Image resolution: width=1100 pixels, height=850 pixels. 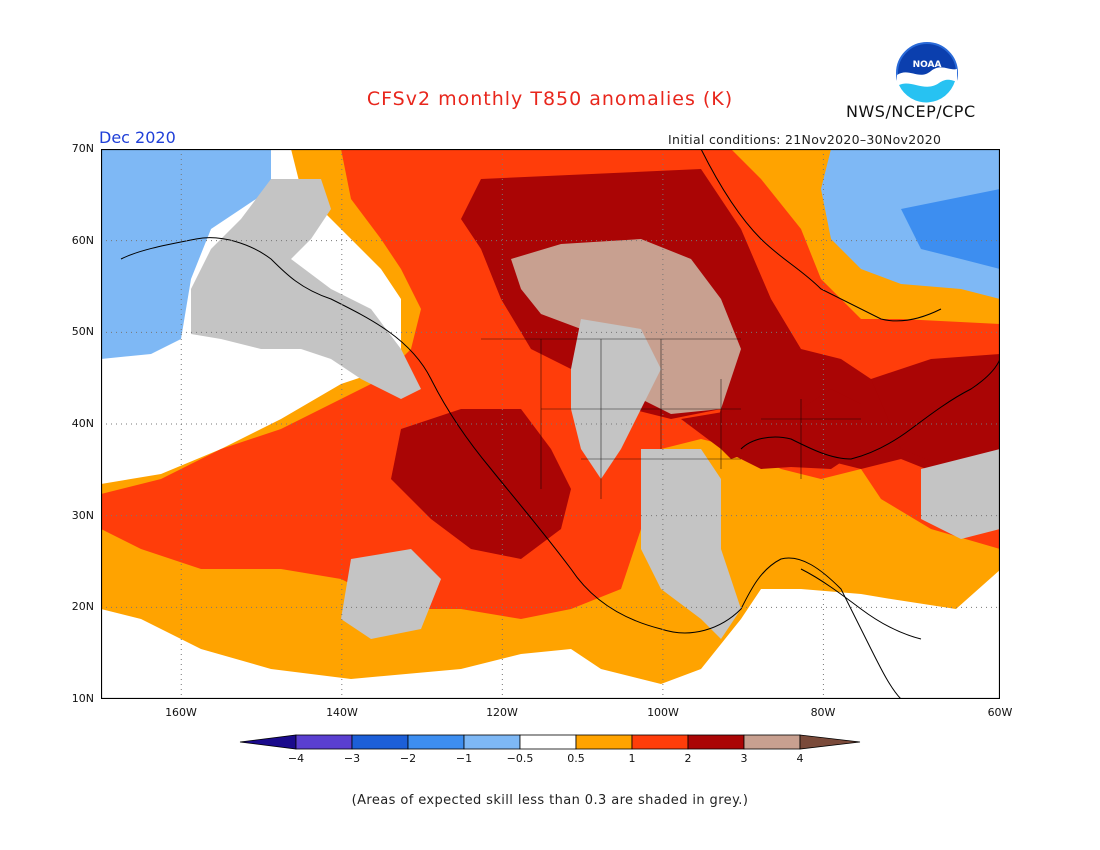 I want to click on lat-label-50n: 50N, so click(x=82, y=331).